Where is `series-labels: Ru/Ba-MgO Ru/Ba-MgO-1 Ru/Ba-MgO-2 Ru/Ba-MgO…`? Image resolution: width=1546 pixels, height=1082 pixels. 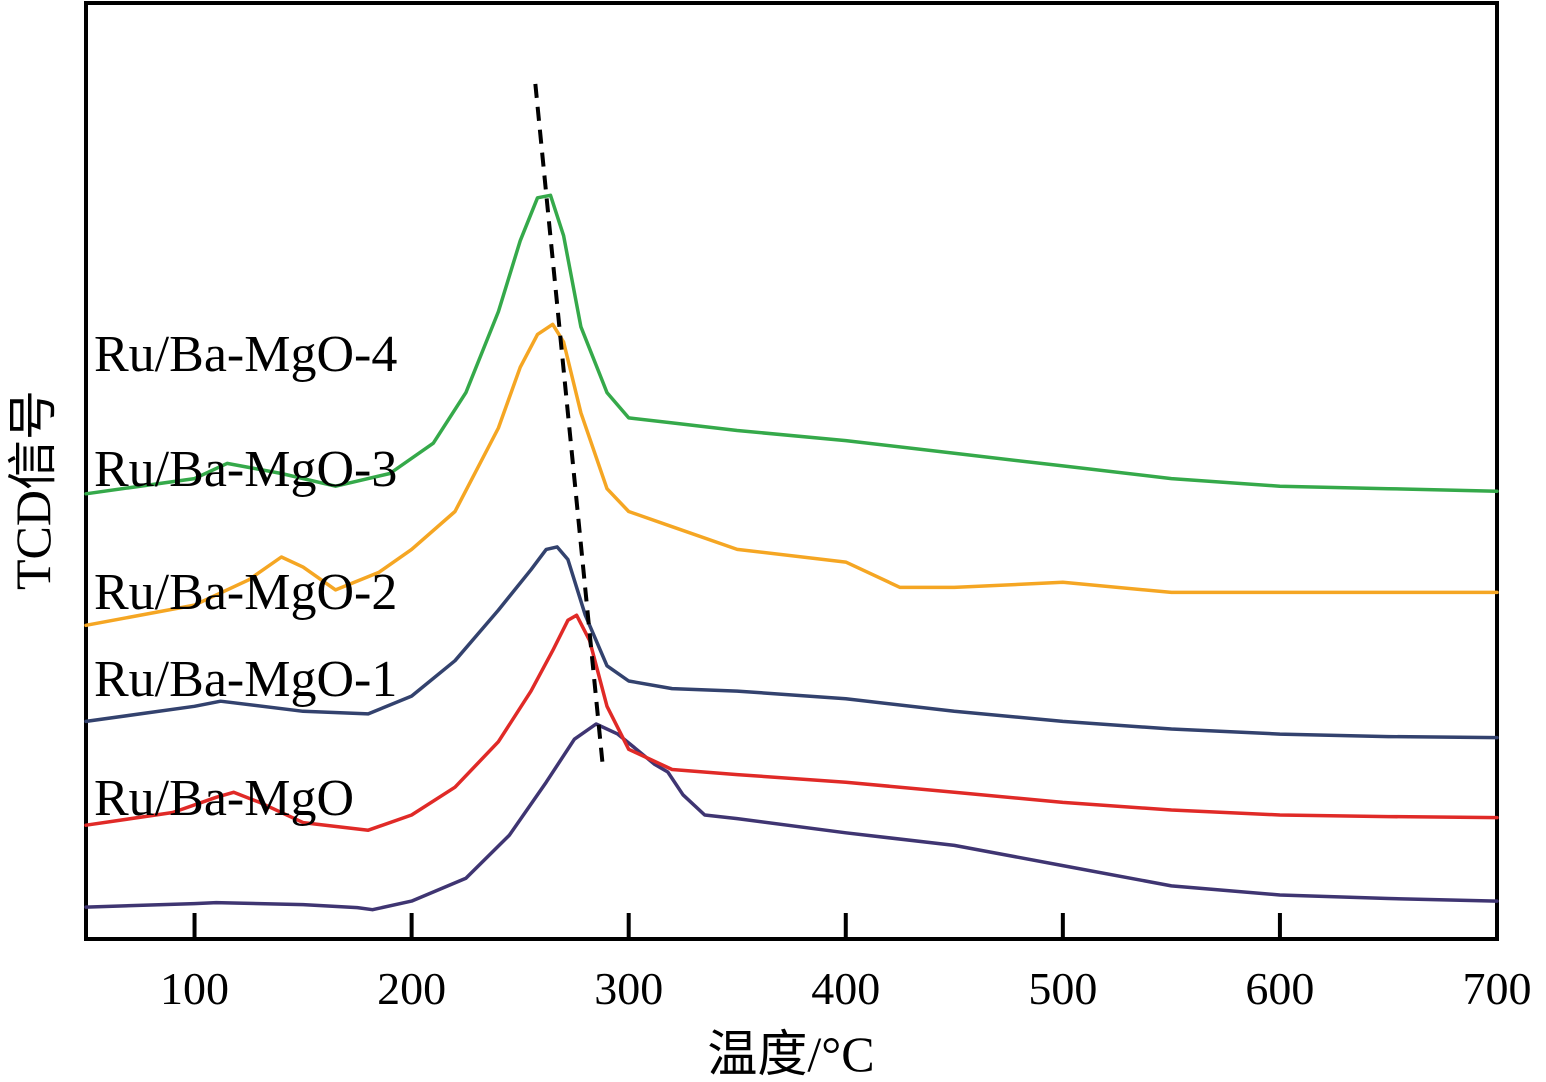 series-labels: Ru/Ba-MgO Ru/Ba-MgO-1 Ru/Ba-MgO-2 Ru/Ba-MgO… is located at coordinates (245, 576).